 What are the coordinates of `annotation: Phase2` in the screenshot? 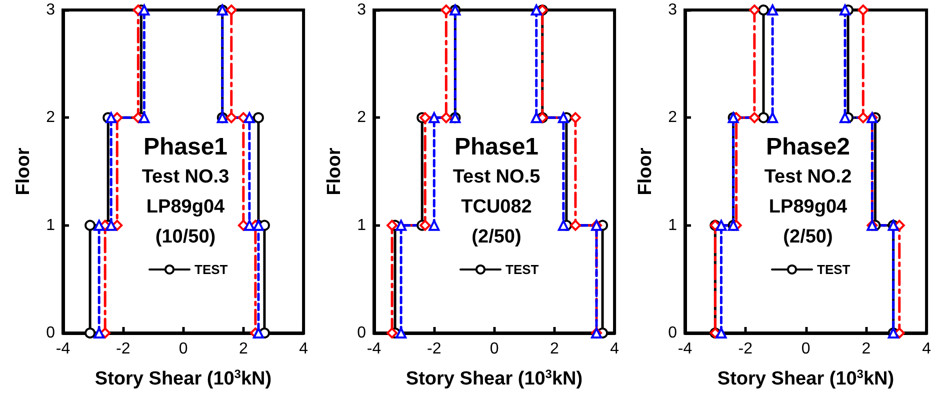 It's located at (808, 147).